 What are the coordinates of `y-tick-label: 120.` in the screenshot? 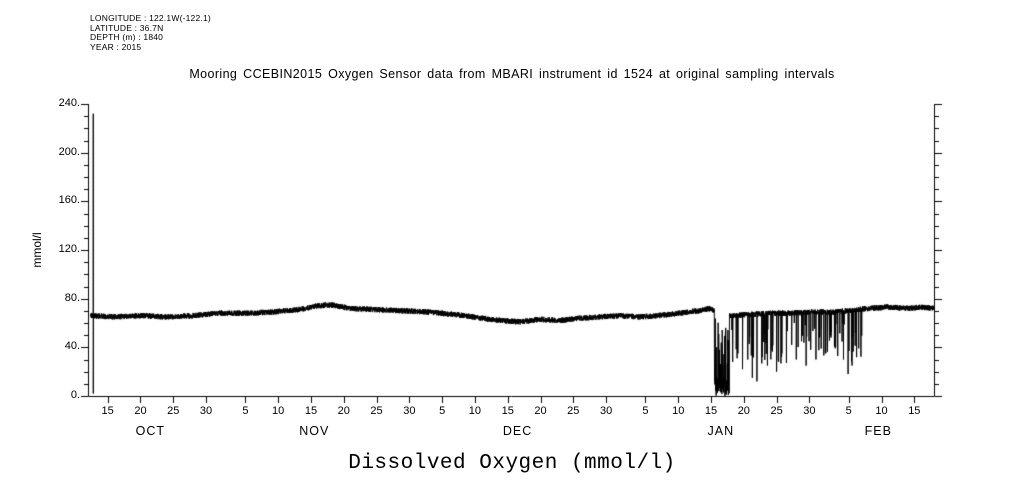 It's located at (69, 249).